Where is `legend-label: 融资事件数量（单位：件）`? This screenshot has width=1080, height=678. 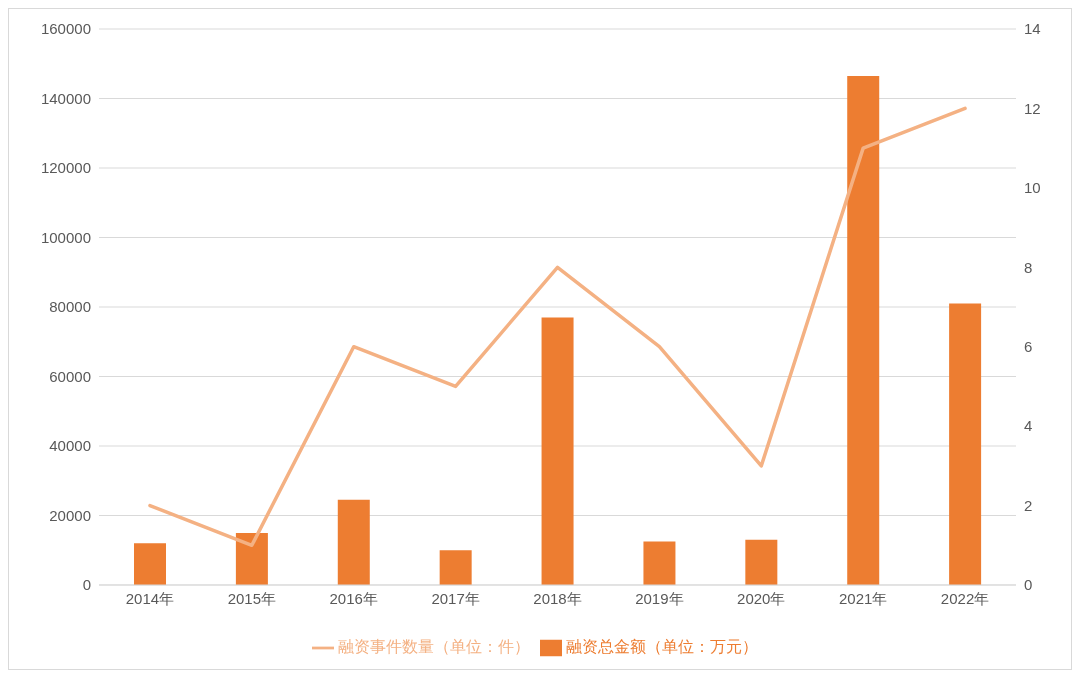
legend-label: 融资事件数量（单位：件） is located at coordinates (434, 647).